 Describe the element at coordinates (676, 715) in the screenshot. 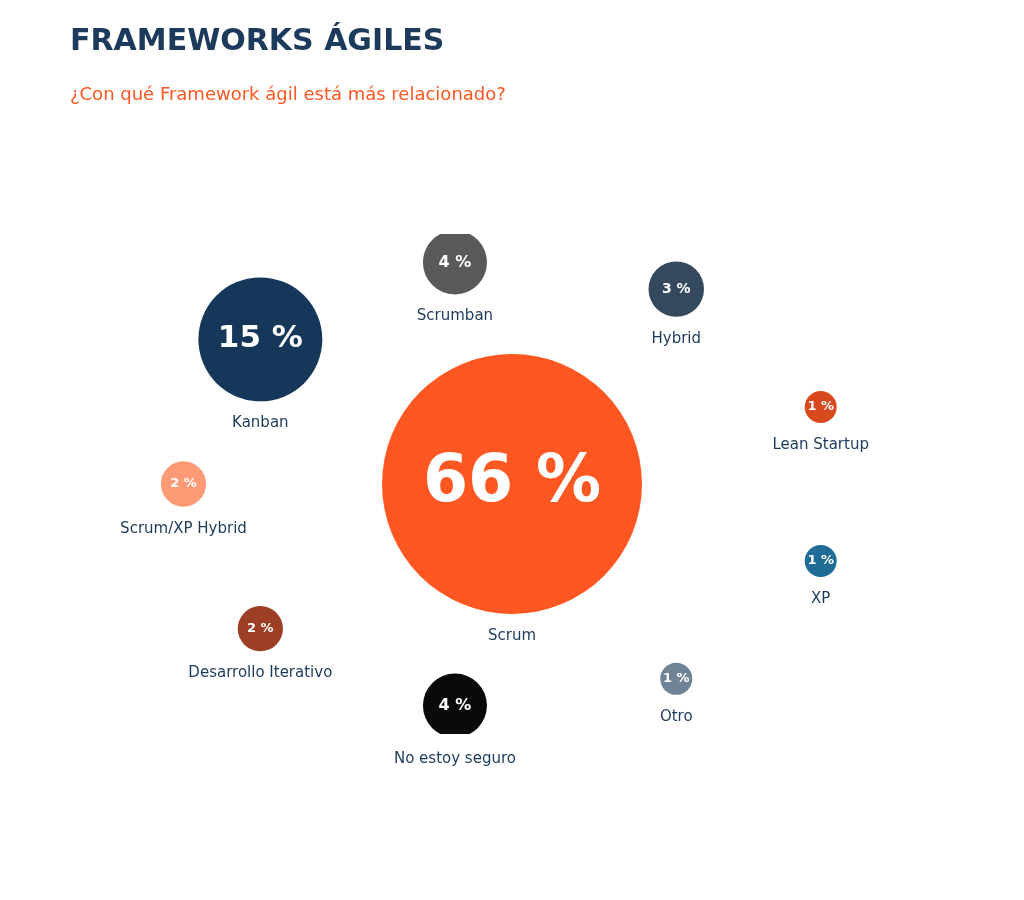

I see `category-label: Otro` at that location.